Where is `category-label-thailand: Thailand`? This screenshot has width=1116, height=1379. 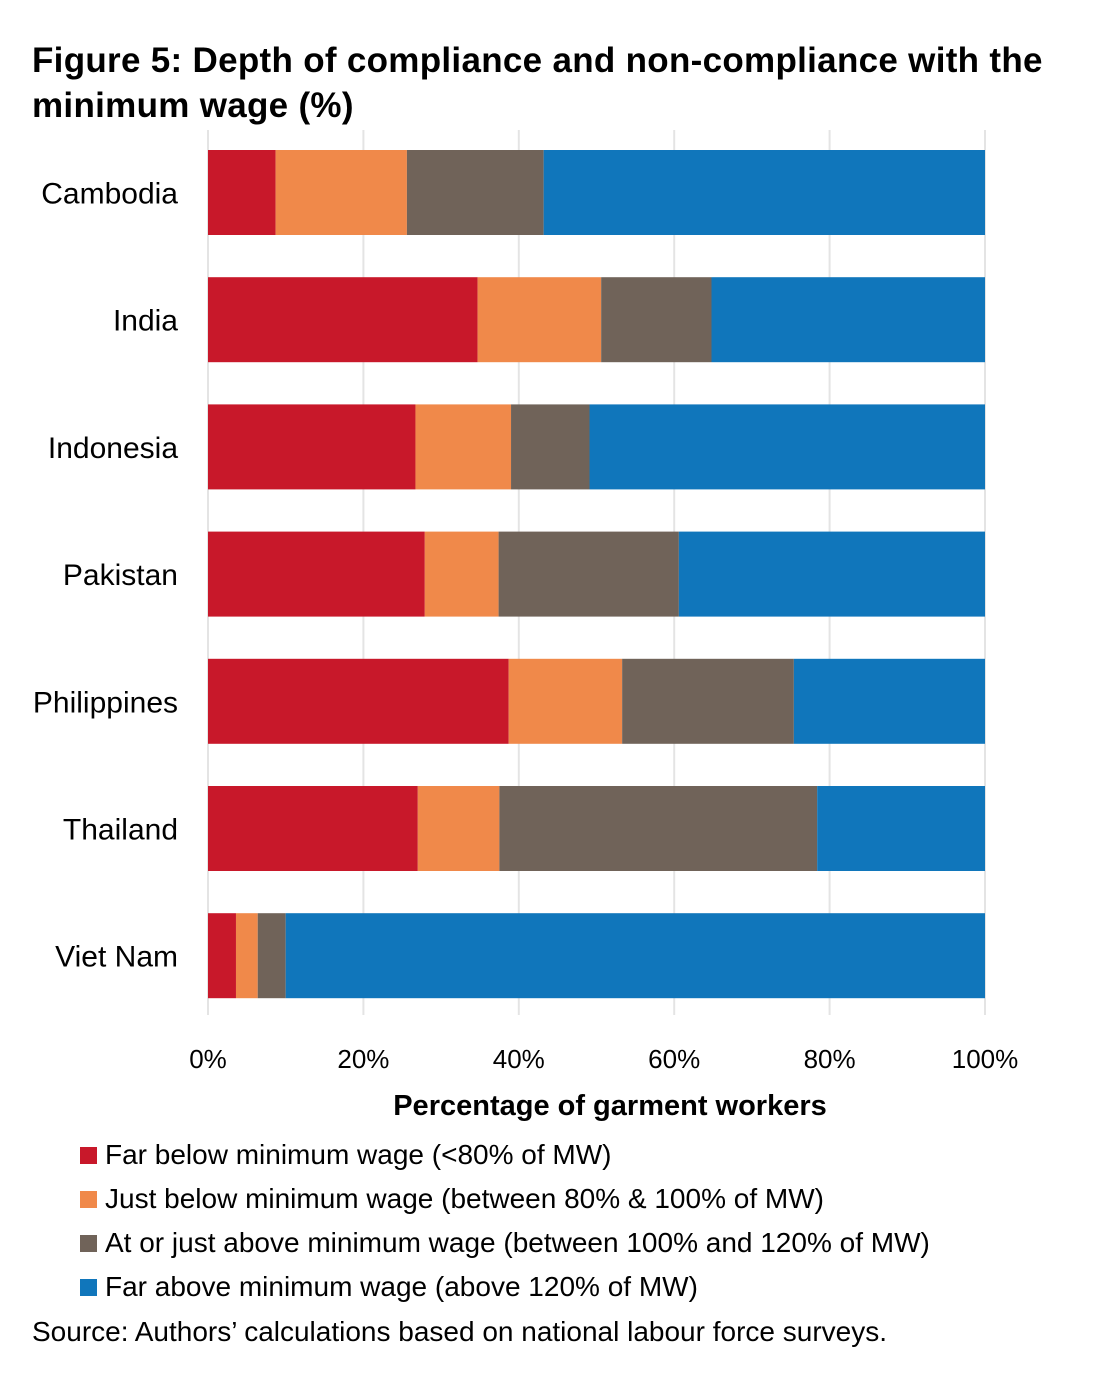
category-label-thailand: Thailand is located at coordinates (120, 830).